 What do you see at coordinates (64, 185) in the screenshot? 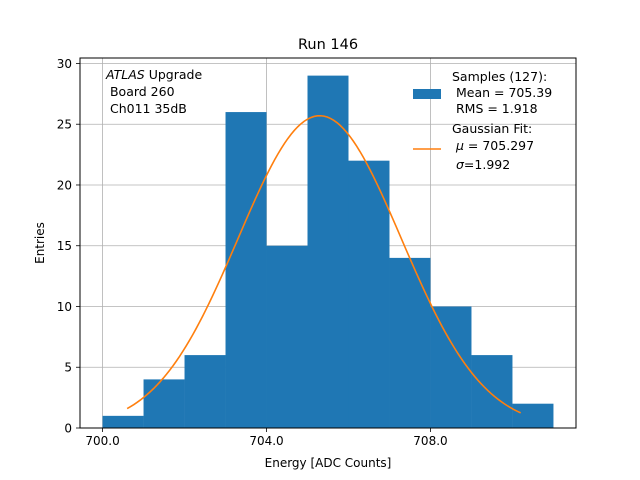
I see `y-tick-label: 20` at bounding box center [64, 185].